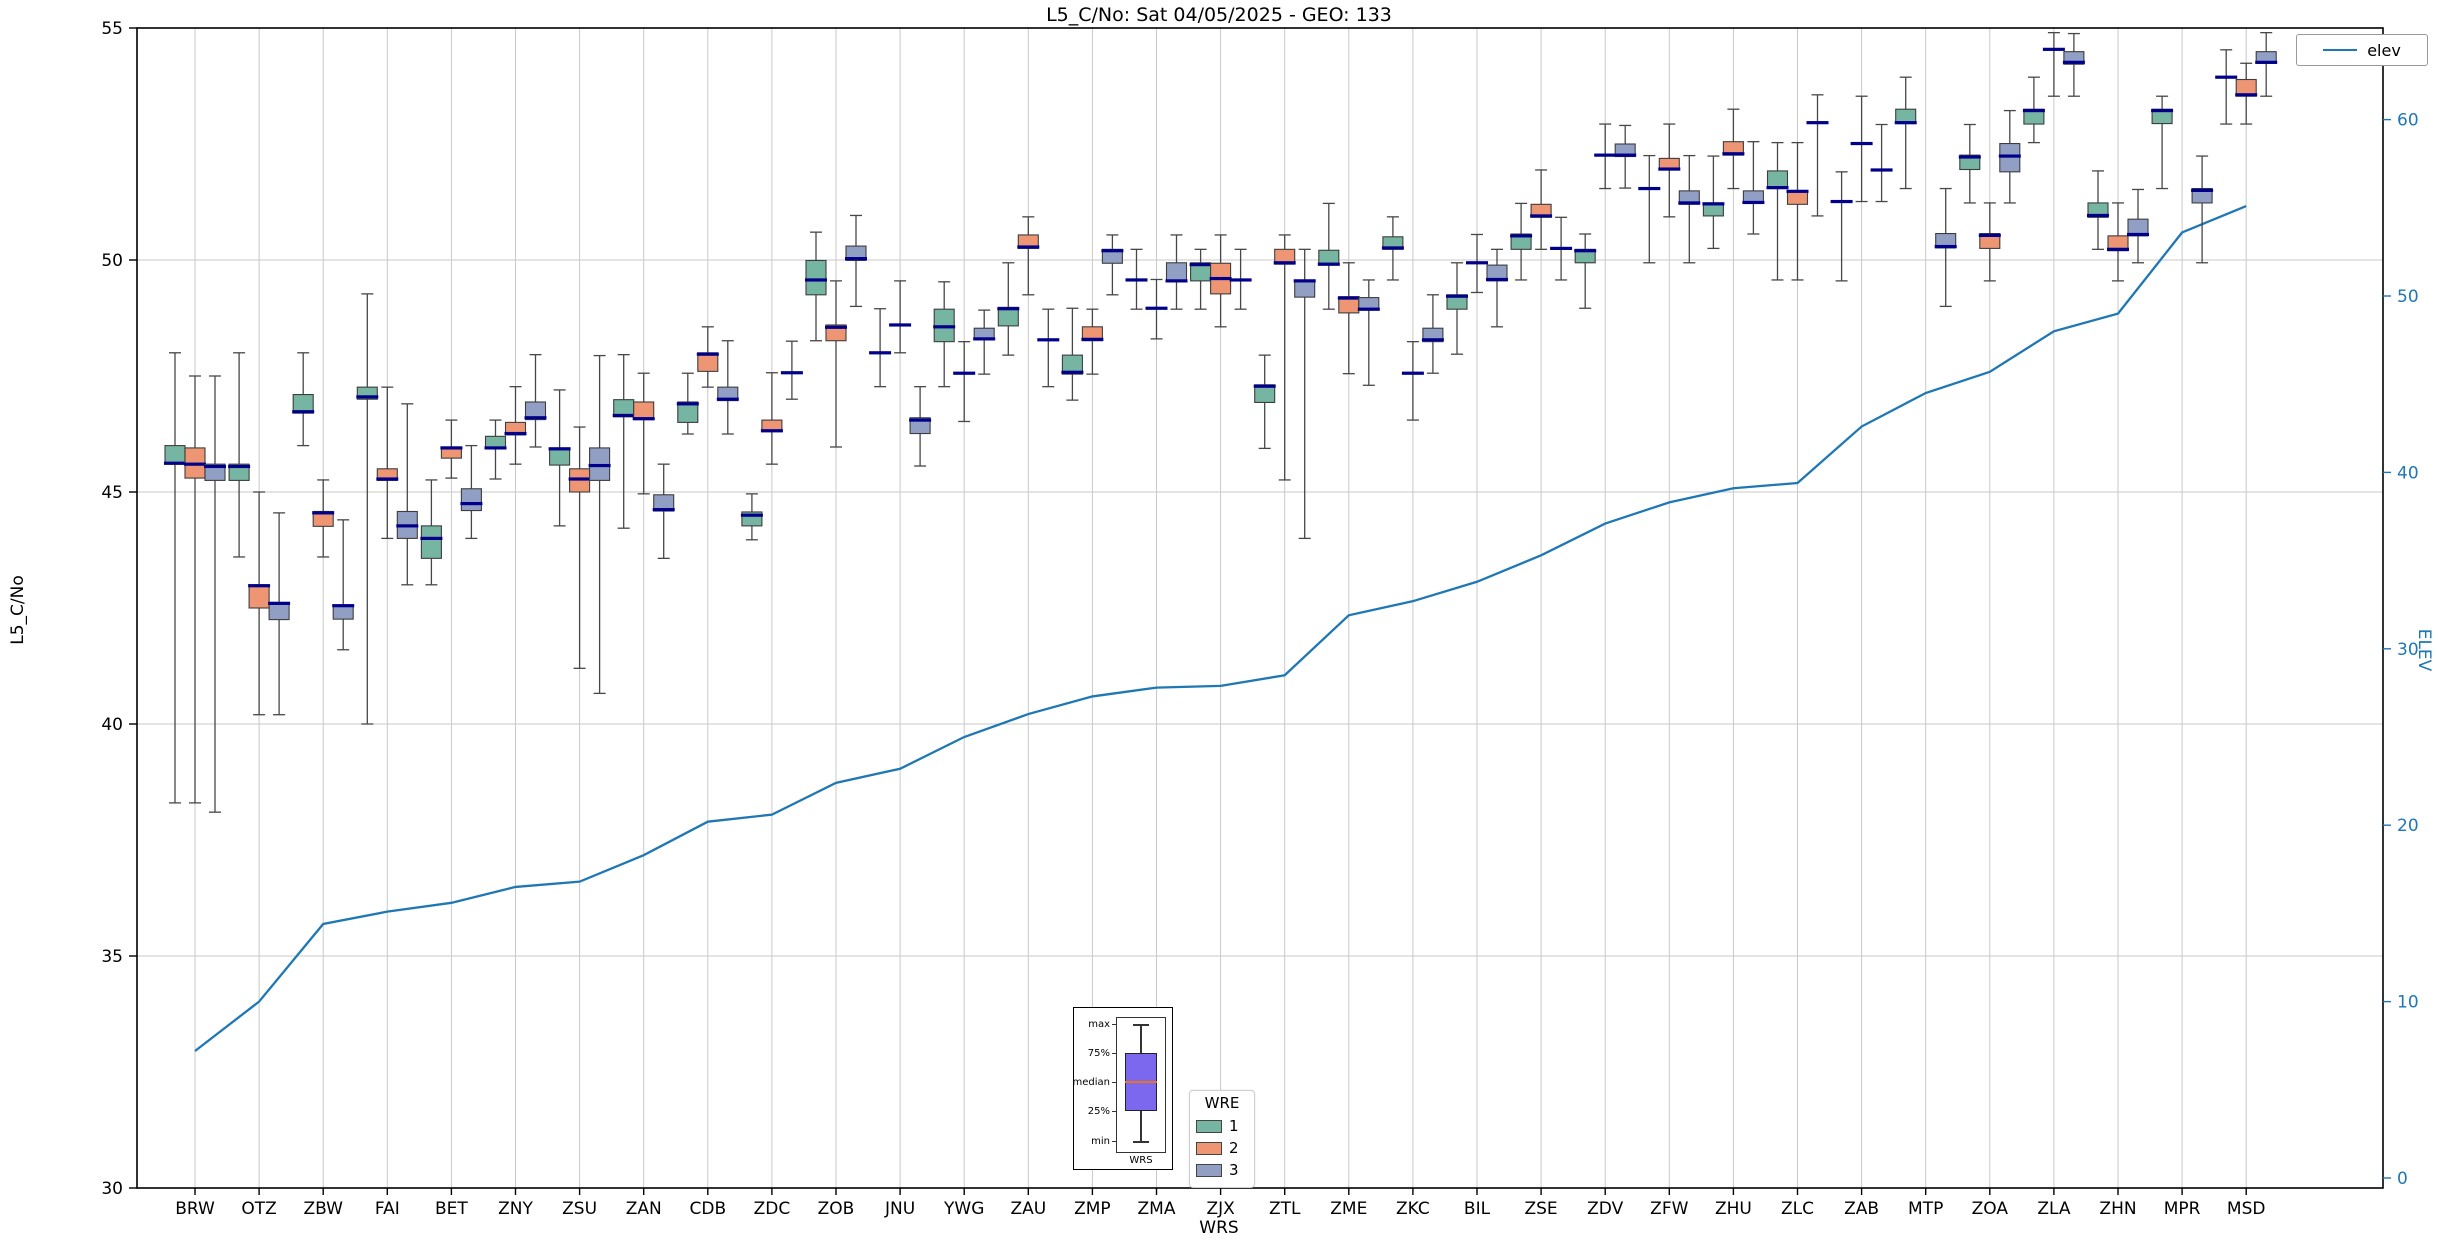 The height and width of the screenshot is (1240, 2438). Describe the element at coordinates (1008, 309) in the screenshot. I see `box-ZAU-wre1` at that location.